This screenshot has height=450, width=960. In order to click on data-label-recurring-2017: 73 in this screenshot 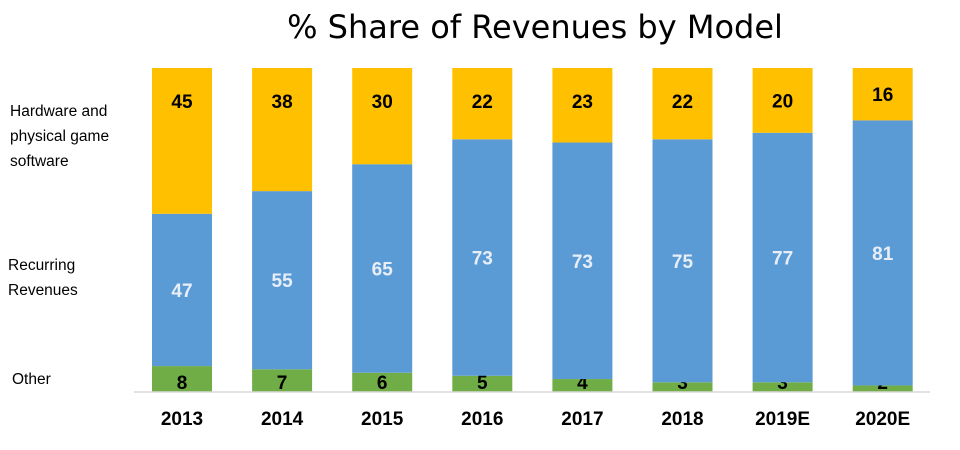, I will do `click(582, 262)`.